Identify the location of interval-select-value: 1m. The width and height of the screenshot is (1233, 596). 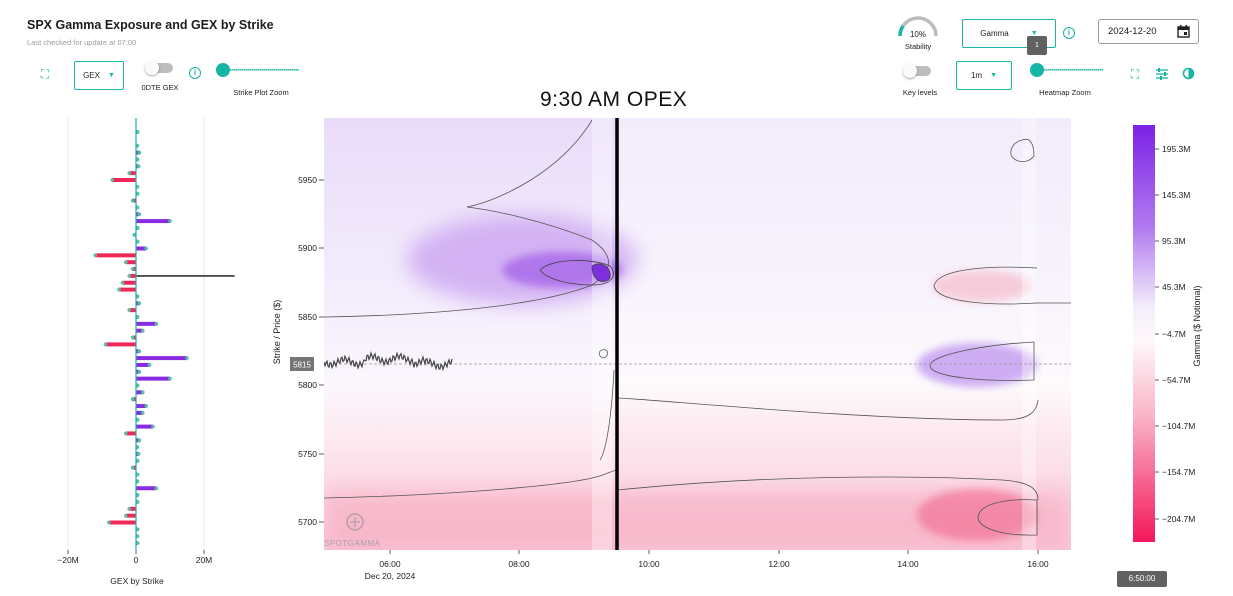
(976, 75).